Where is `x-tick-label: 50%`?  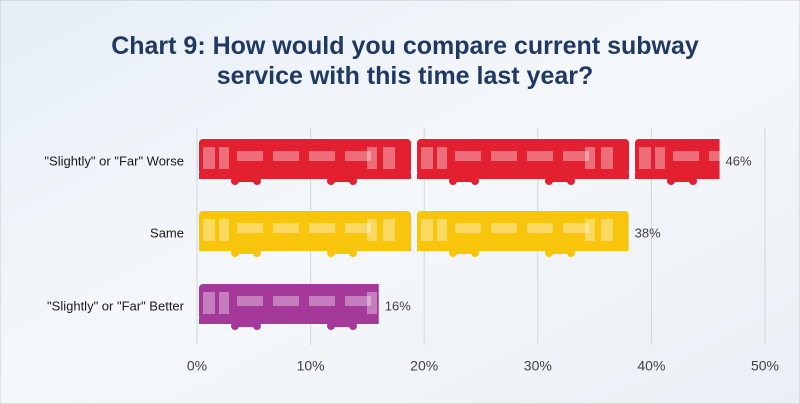 x-tick-label: 50% is located at coordinates (765, 366).